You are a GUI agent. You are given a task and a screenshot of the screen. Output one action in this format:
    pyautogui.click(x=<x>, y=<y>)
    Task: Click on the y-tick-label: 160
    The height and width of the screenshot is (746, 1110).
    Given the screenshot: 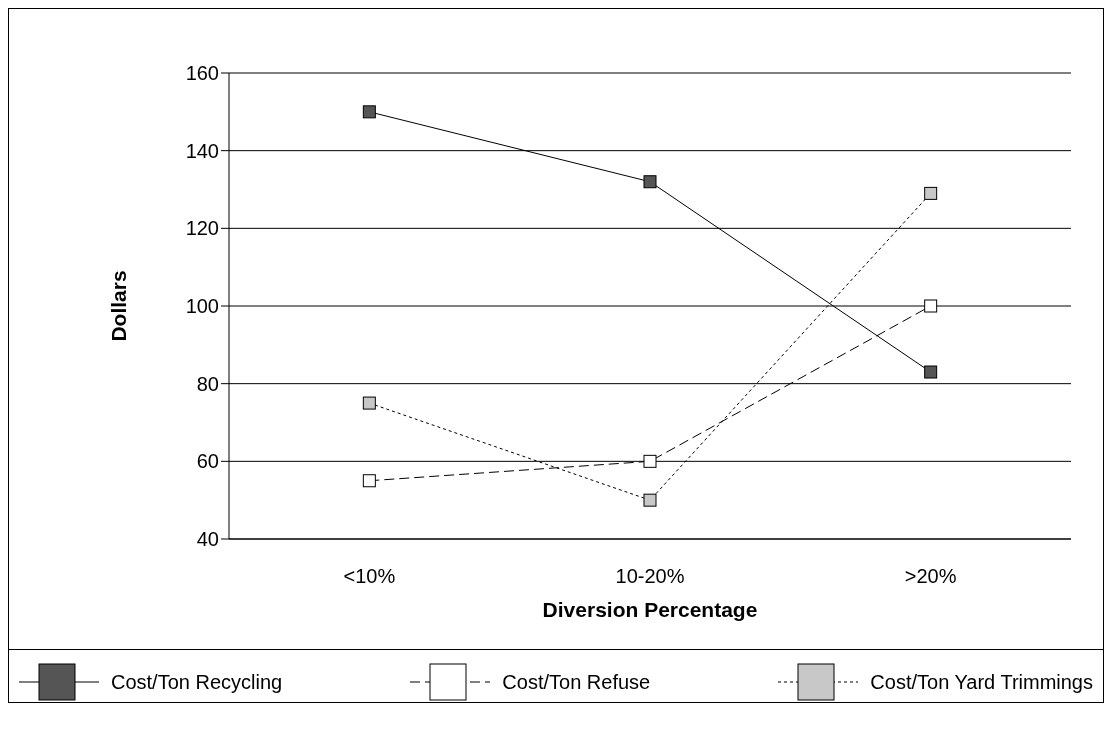 What is the action you would take?
    pyautogui.click(x=202, y=73)
    